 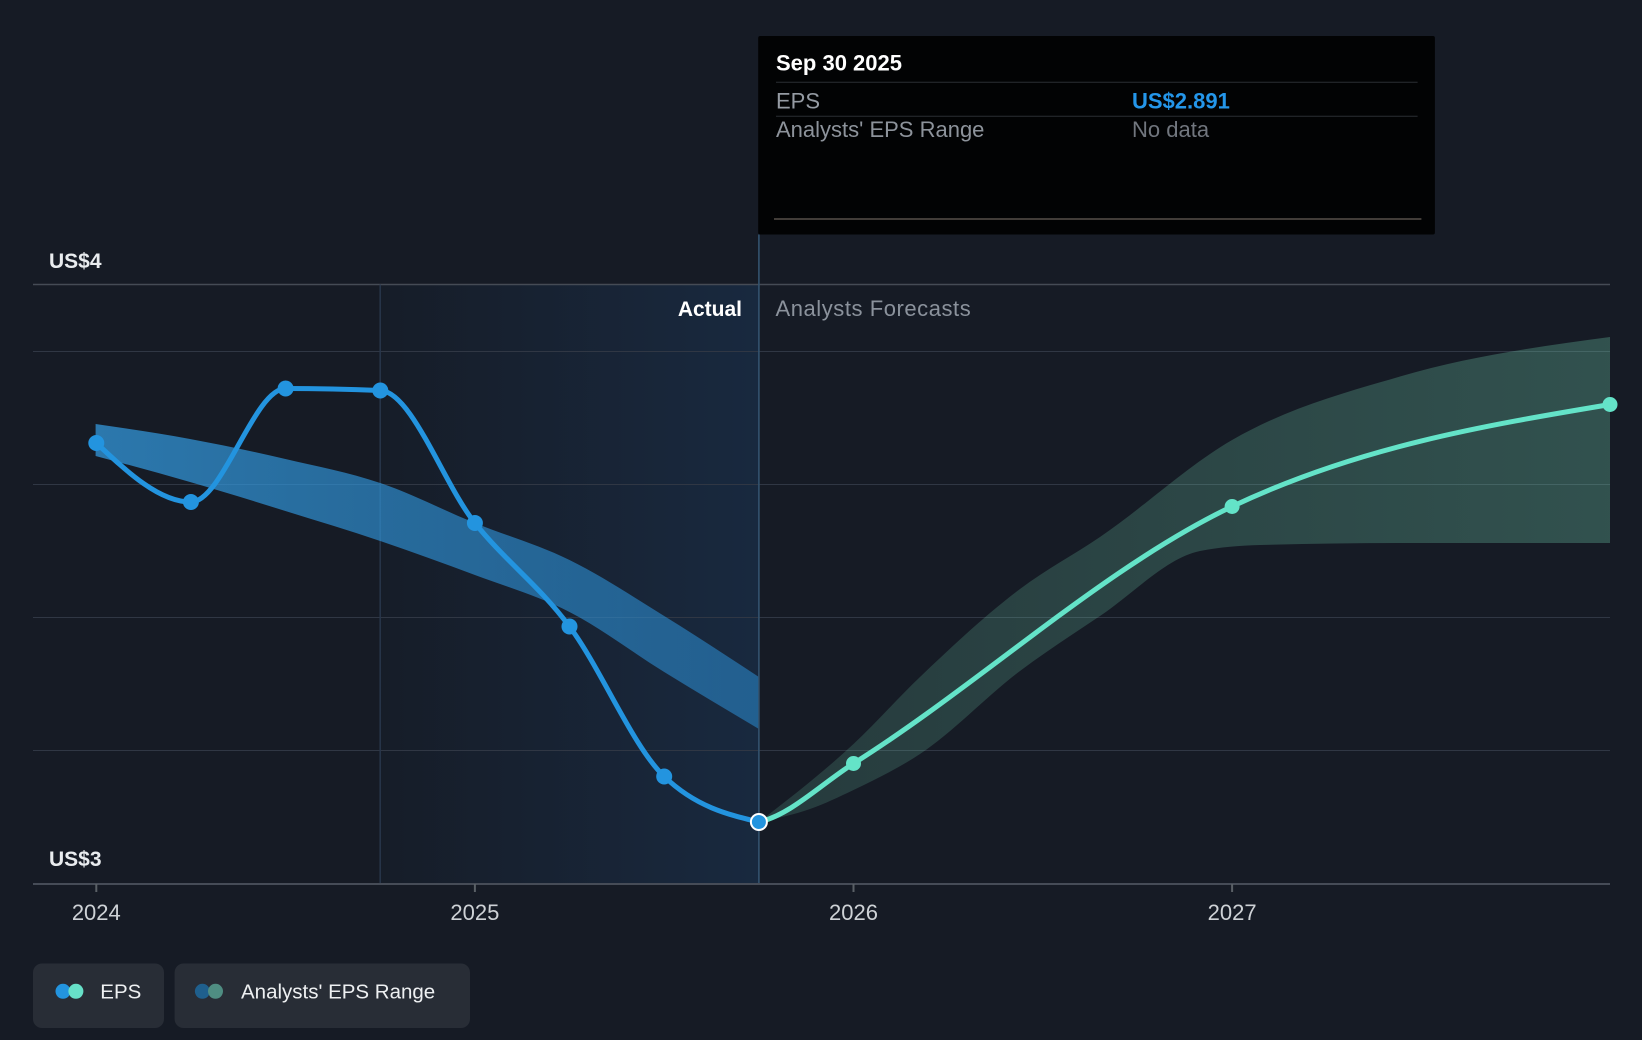 I want to click on svg-text: Actual, so click(x=710, y=309).